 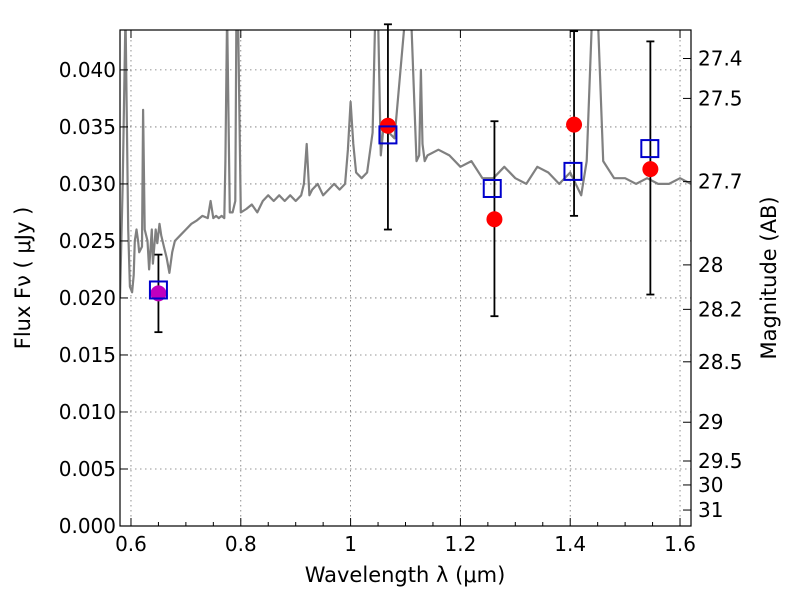 What do you see at coordinates (350, 544) in the screenshot?
I see `x-tick-label: 1` at bounding box center [350, 544].